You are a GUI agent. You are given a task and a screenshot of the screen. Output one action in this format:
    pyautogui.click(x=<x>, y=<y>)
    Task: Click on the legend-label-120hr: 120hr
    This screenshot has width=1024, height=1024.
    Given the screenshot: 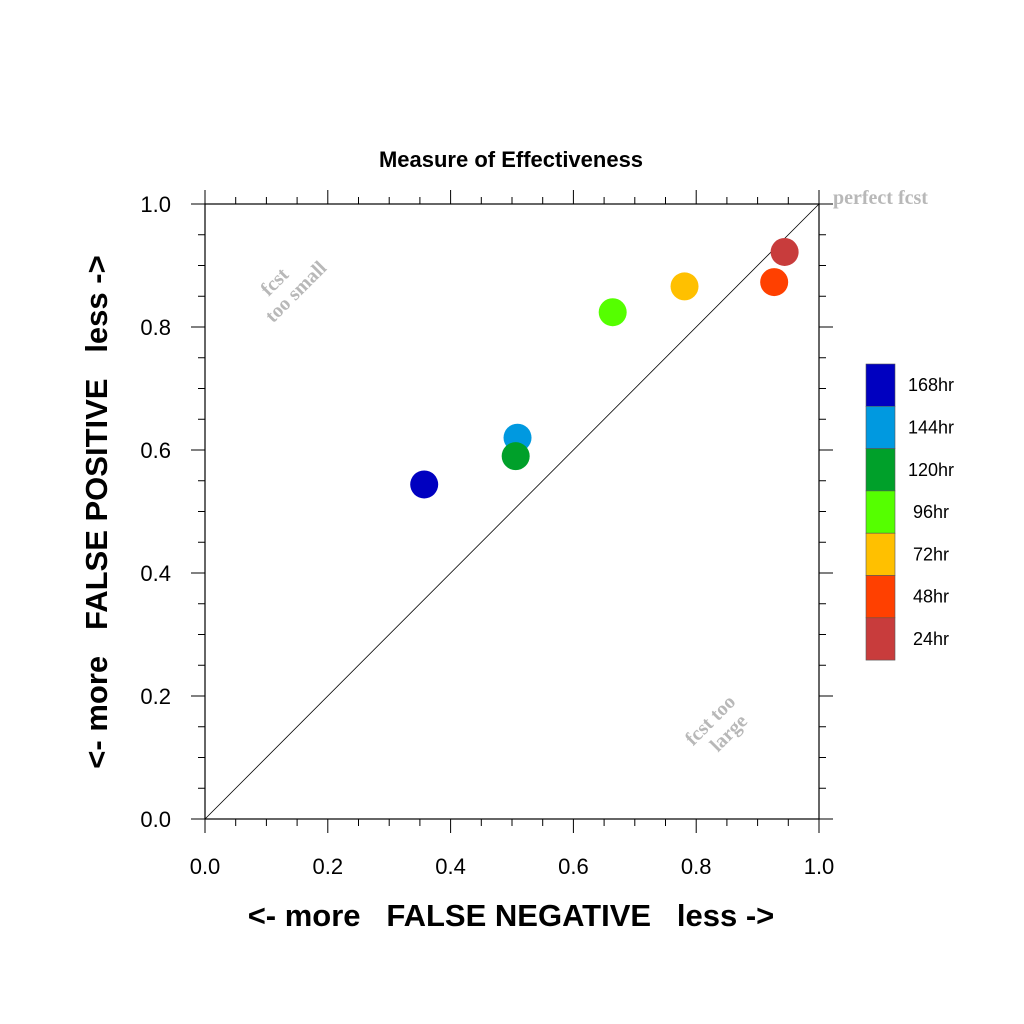 What is the action you would take?
    pyautogui.click(x=931, y=470)
    